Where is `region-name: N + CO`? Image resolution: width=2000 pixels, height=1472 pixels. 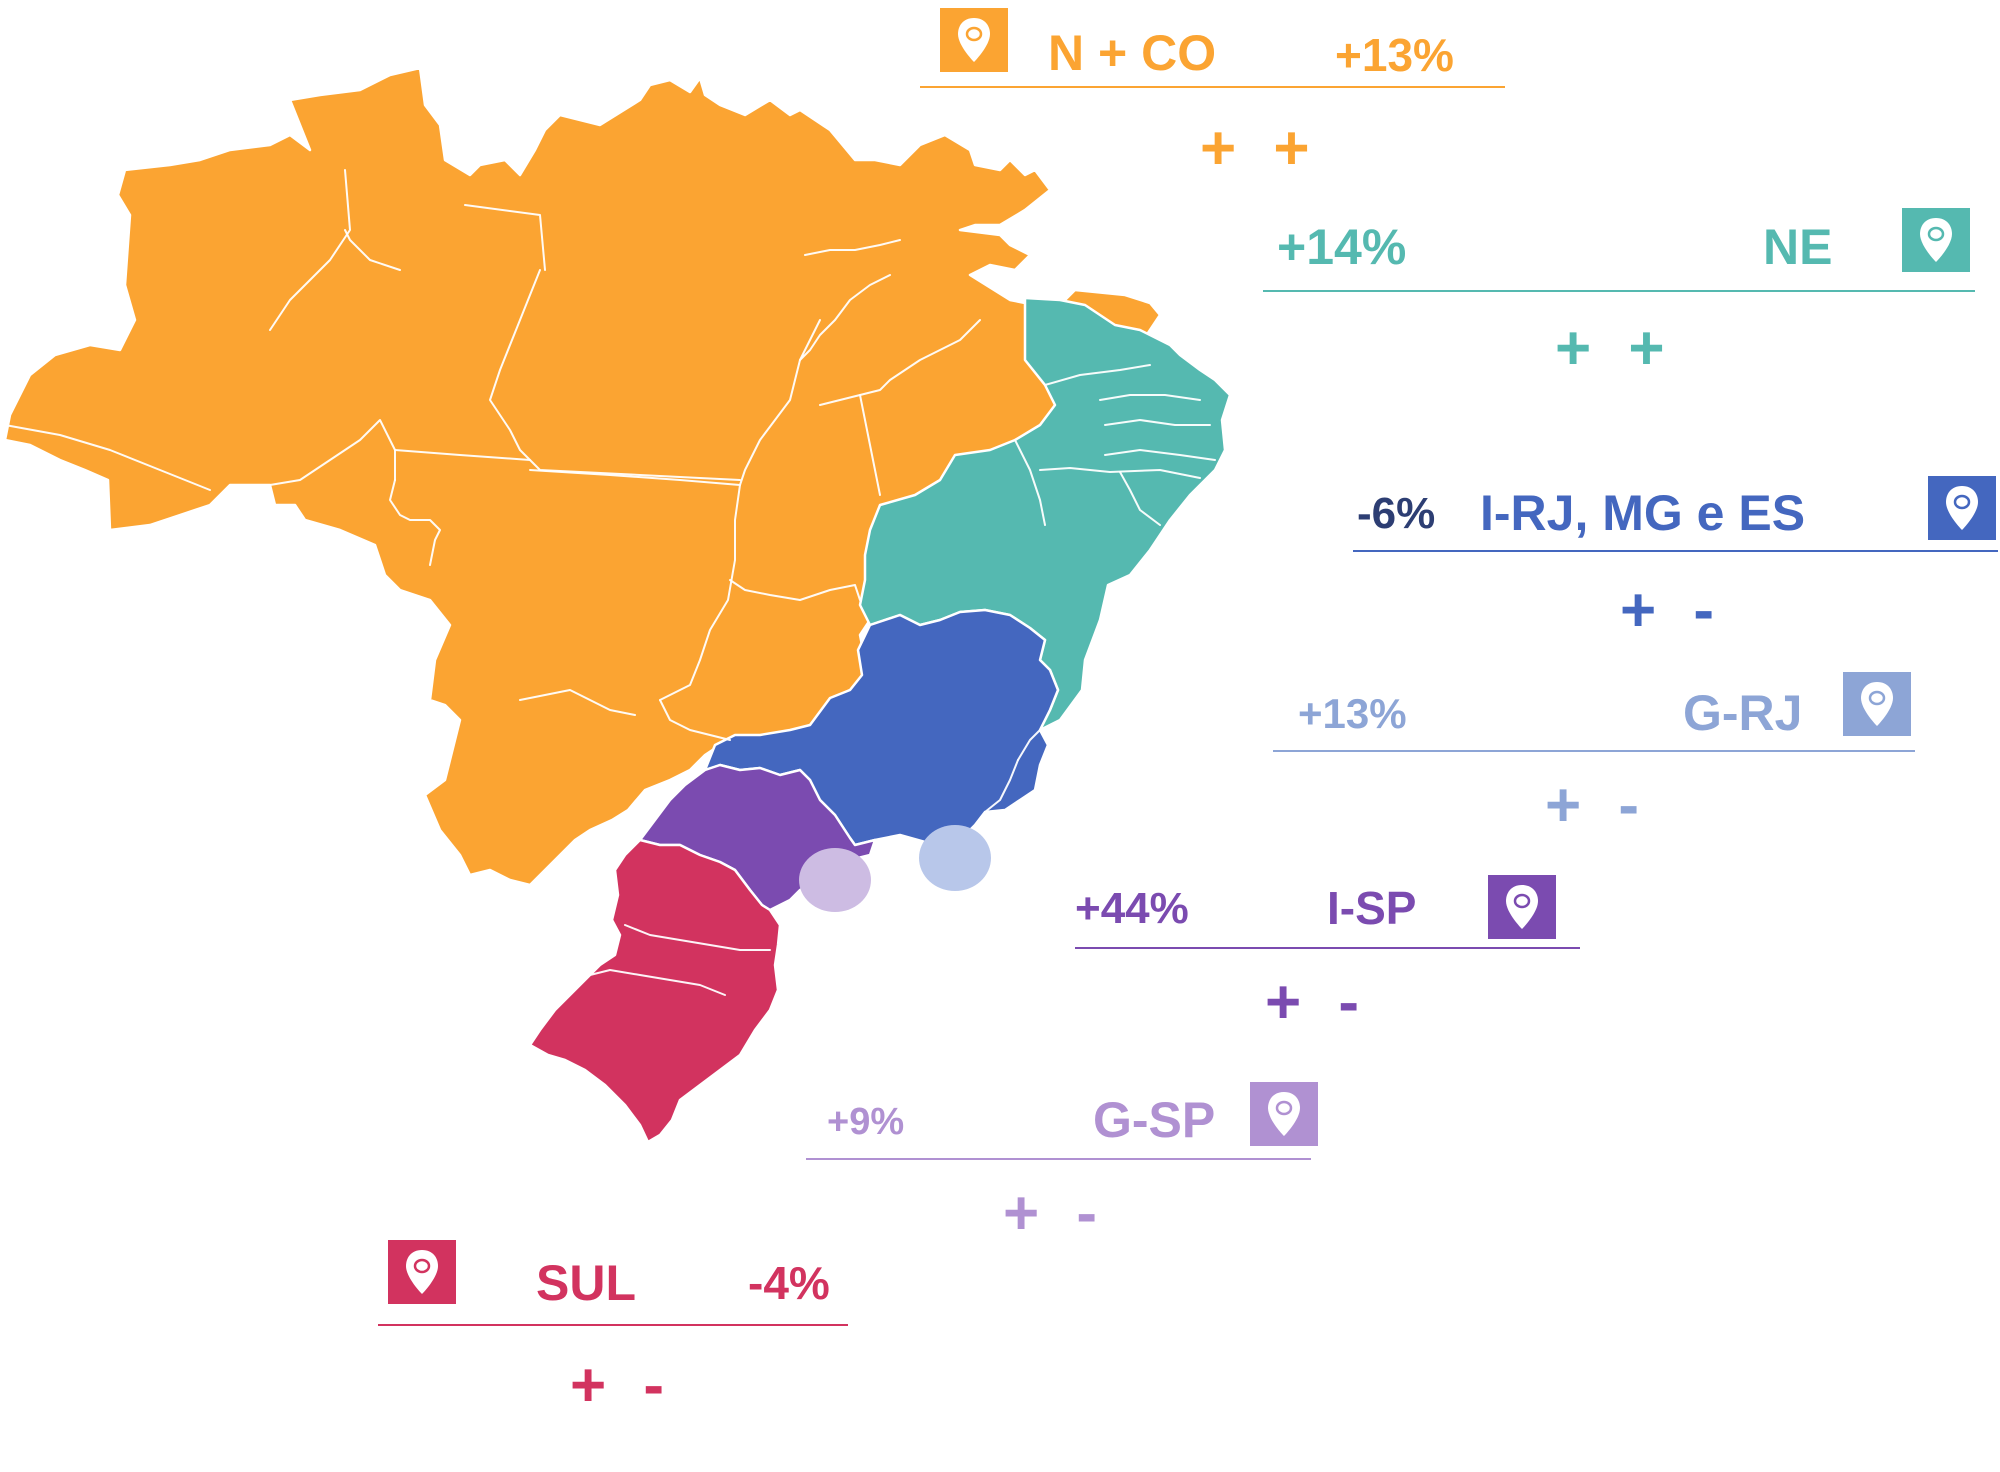 region-name: N + CO is located at coordinates (1132, 53).